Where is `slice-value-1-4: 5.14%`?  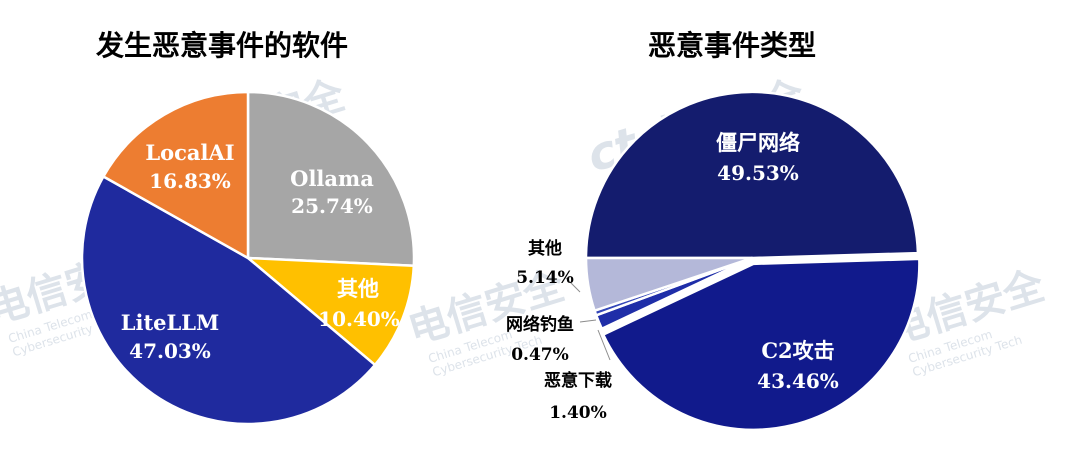 slice-value-1-4: 5.14% is located at coordinates (545, 278).